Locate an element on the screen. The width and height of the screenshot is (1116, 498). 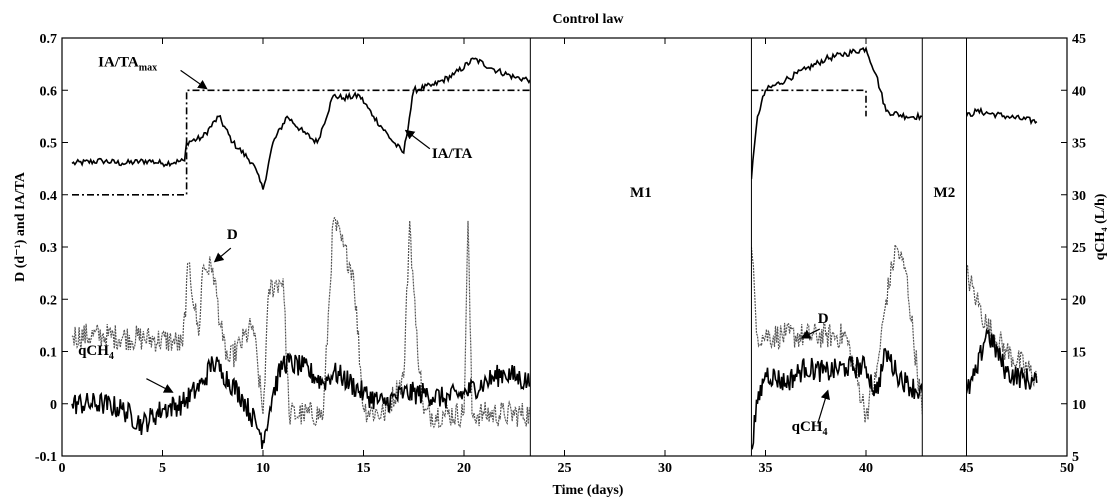
x-tick-label: 15 is located at coordinates (364, 468).